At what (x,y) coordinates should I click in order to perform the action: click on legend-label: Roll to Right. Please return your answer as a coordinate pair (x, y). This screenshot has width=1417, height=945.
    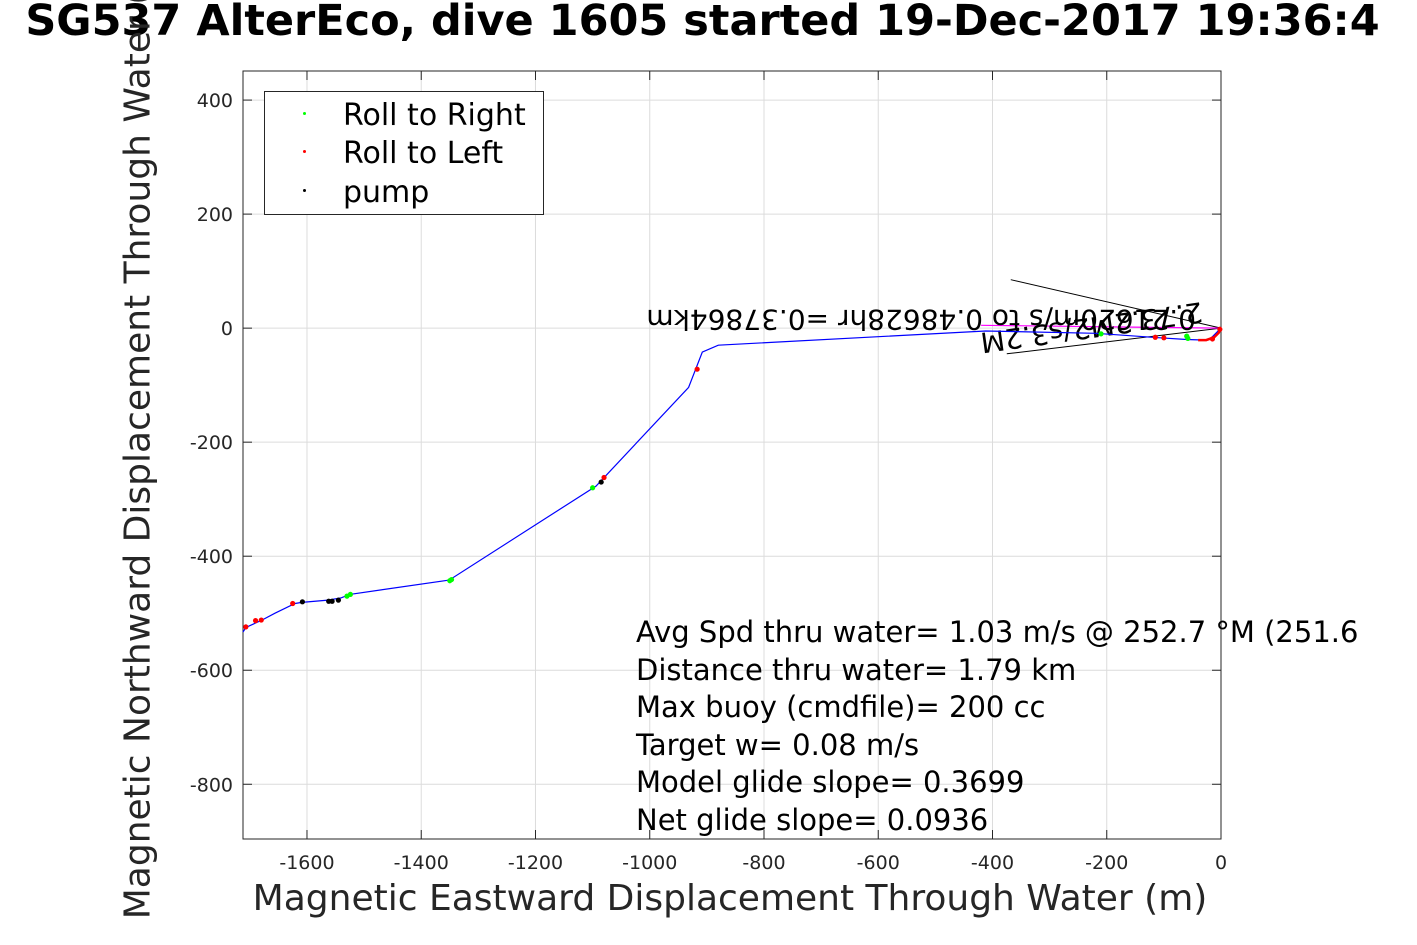
    Looking at the image, I should click on (434, 115).